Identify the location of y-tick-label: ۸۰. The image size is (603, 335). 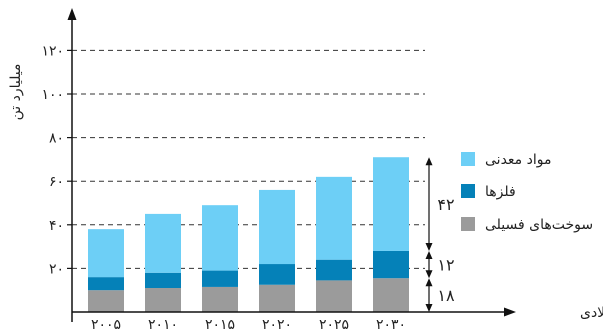
(56, 139).